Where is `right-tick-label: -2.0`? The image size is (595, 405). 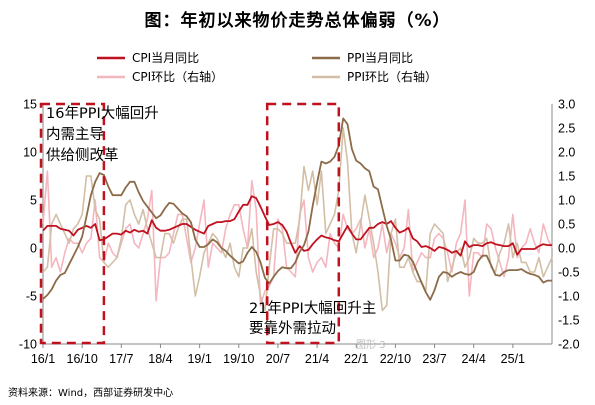 right-tick-label: -2.0 is located at coordinates (569, 345).